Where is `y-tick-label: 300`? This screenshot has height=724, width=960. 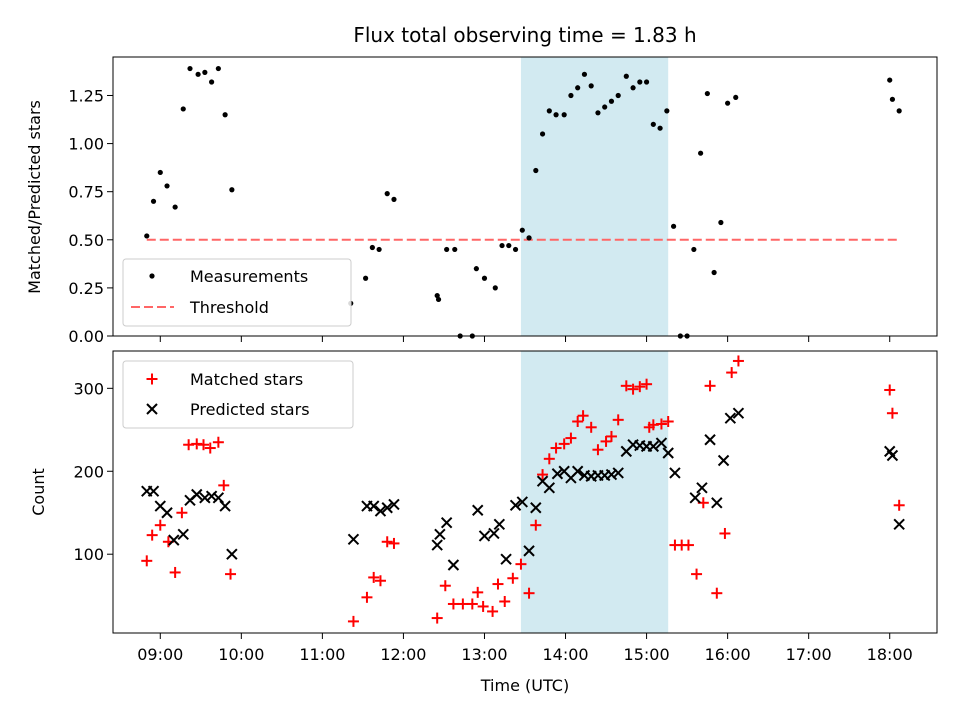
y-tick-label: 300 is located at coordinates (88, 388).